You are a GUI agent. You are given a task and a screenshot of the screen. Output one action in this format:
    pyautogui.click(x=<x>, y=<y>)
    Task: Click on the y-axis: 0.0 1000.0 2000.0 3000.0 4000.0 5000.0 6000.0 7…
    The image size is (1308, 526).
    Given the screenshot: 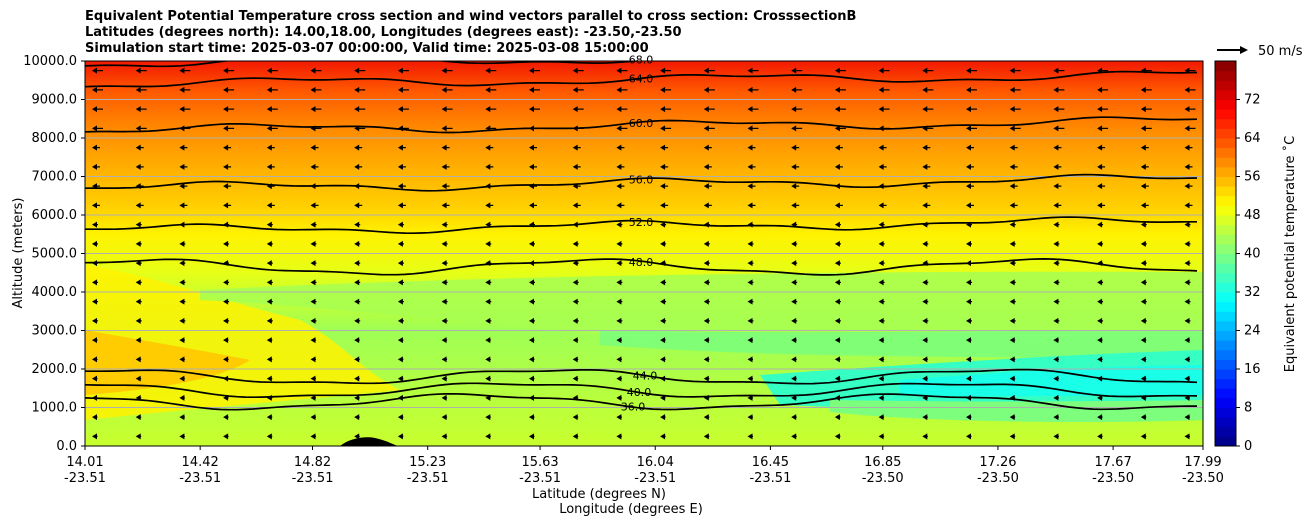 What is the action you would take?
    pyautogui.click(x=54, y=254)
    